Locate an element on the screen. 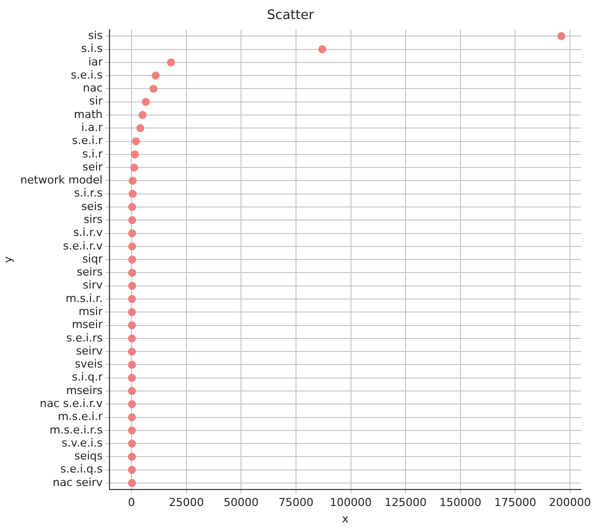 Image resolution: width=595 pixels, height=528 pixels. y-tick-label: mseirs is located at coordinates (84, 390).